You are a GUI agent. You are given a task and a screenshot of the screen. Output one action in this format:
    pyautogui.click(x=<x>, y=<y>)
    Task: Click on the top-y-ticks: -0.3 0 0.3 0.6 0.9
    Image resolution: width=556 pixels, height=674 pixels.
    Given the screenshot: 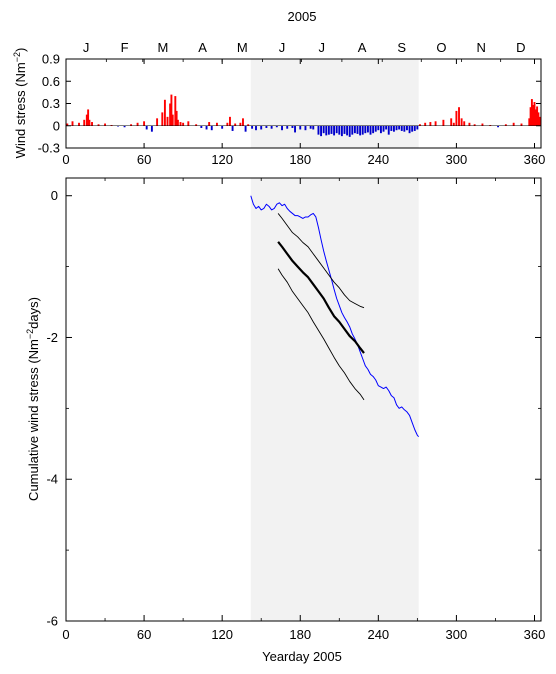 What is the action you would take?
    pyautogui.click(x=289, y=104)
    